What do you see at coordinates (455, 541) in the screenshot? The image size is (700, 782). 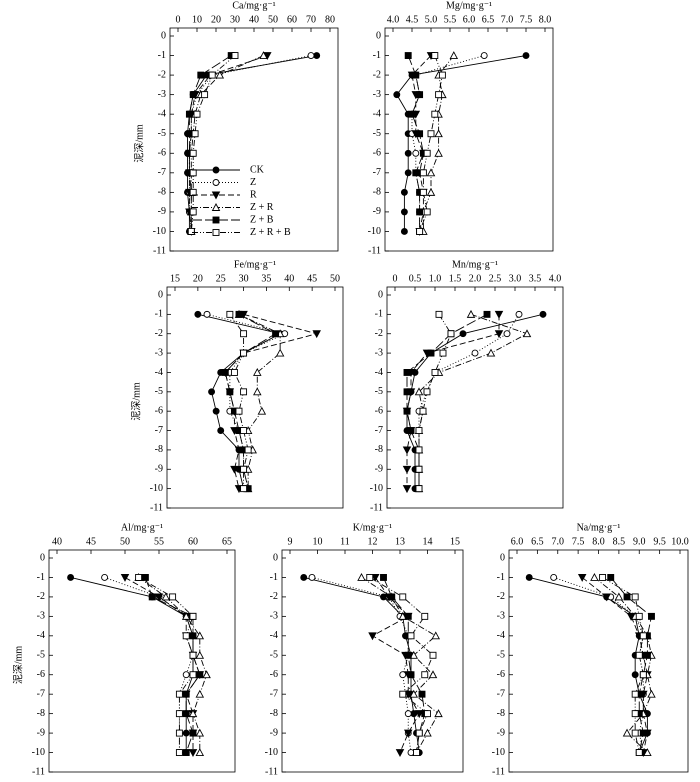 I see `x-tick-label: 15` at bounding box center [455, 541].